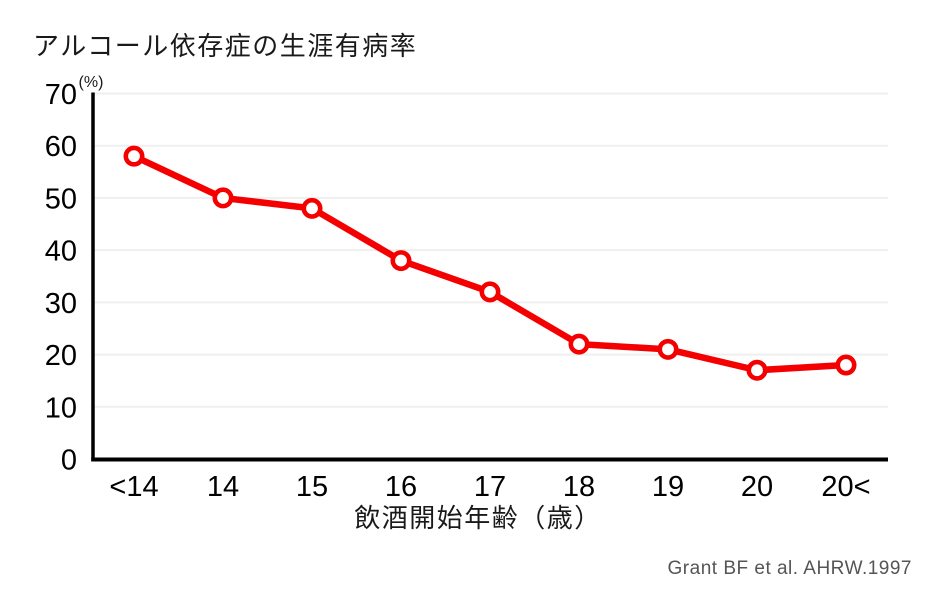 Image resolution: width=940 pixels, height=600 pixels. I want to click on y-tick-label: 40, so click(61, 252).